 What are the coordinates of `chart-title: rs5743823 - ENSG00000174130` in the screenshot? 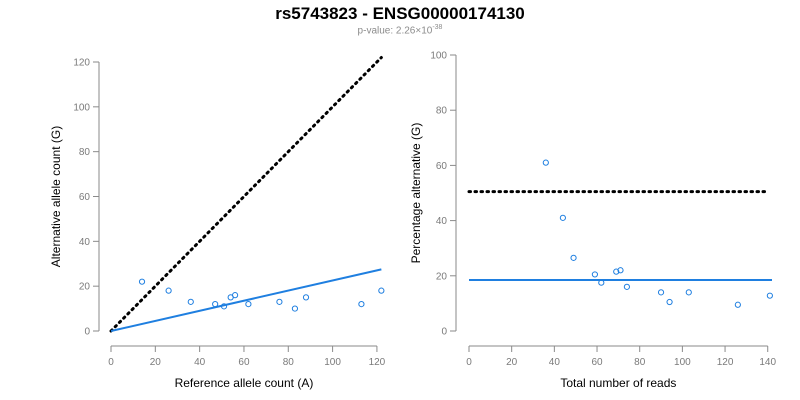 It's located at (400, 13).